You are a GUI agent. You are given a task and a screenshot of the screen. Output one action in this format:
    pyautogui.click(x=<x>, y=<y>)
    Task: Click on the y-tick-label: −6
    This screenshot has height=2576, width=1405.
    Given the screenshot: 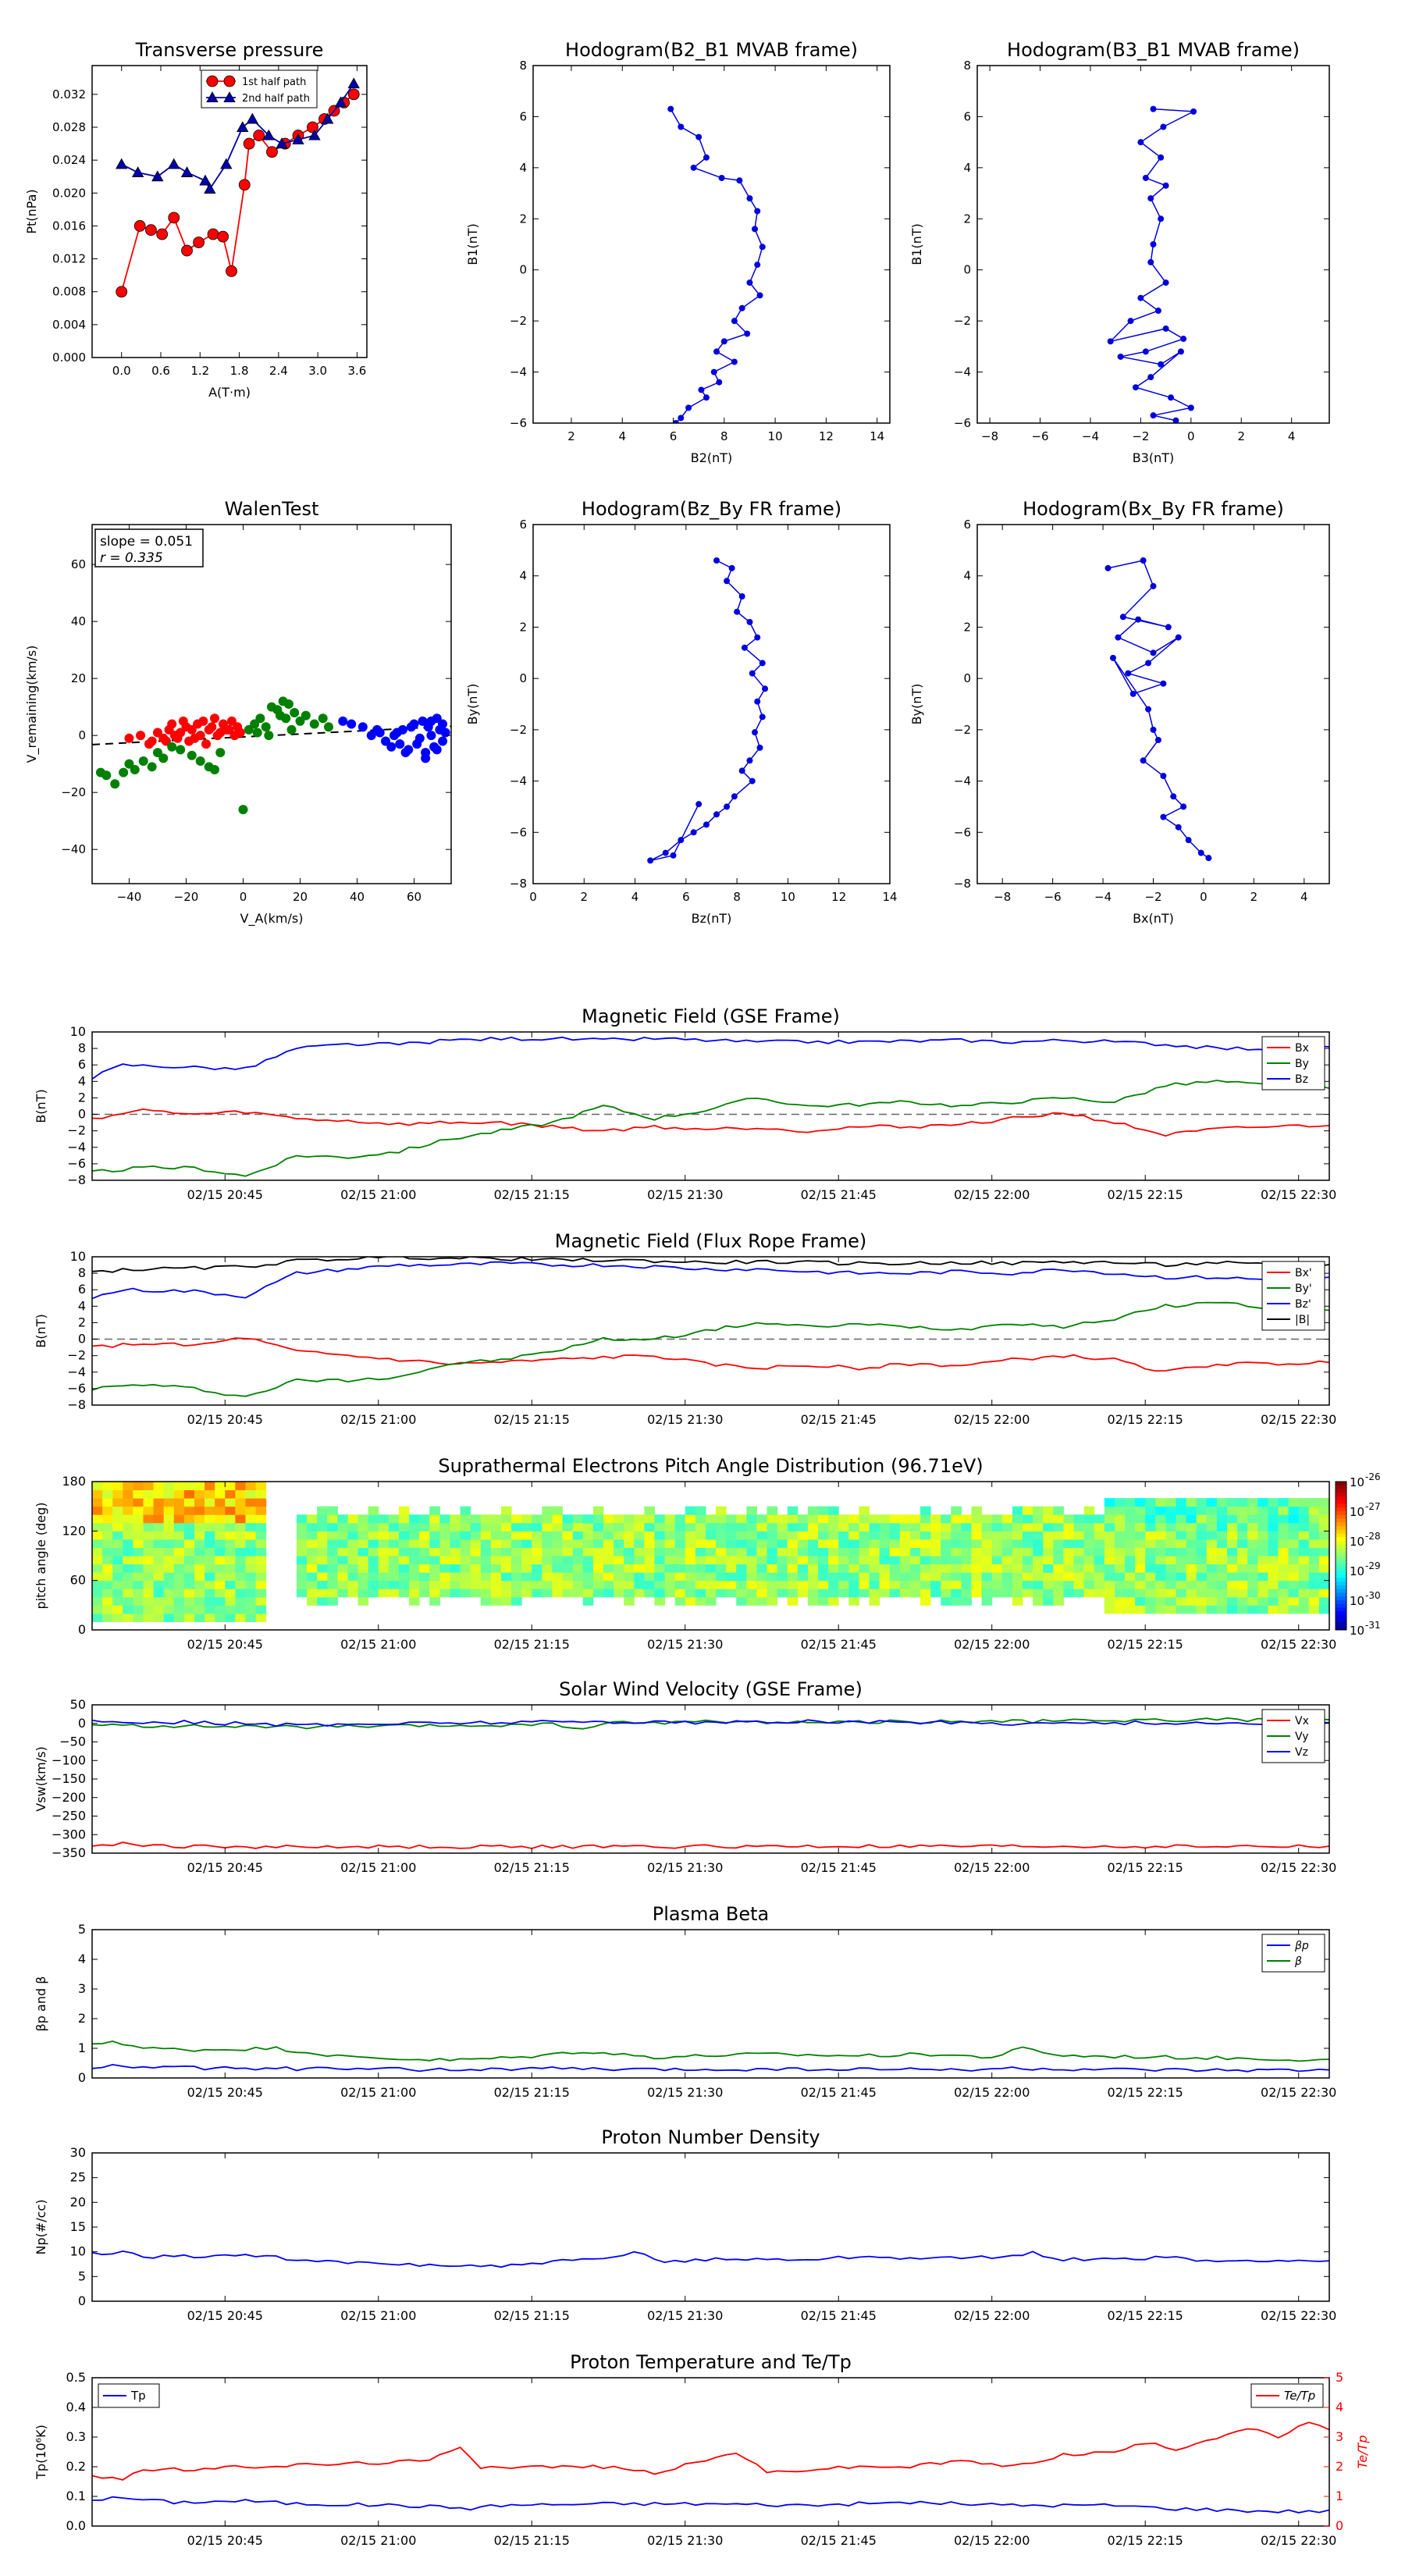 What is the action you would take?
    pyautogui.click(x=518, y=832)
    